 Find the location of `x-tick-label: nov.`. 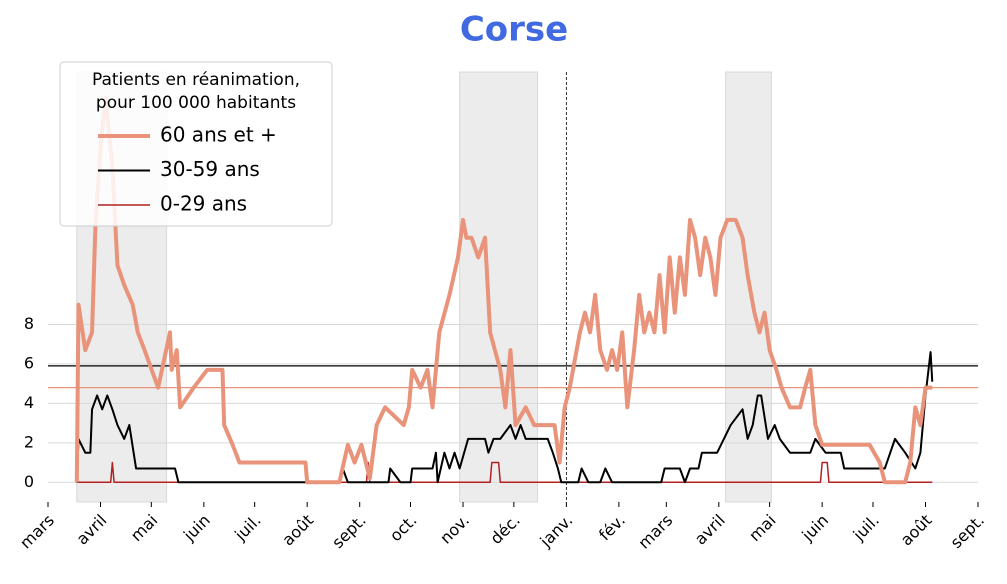

x-tick-label: nov. is located at coordinates (454, 529).